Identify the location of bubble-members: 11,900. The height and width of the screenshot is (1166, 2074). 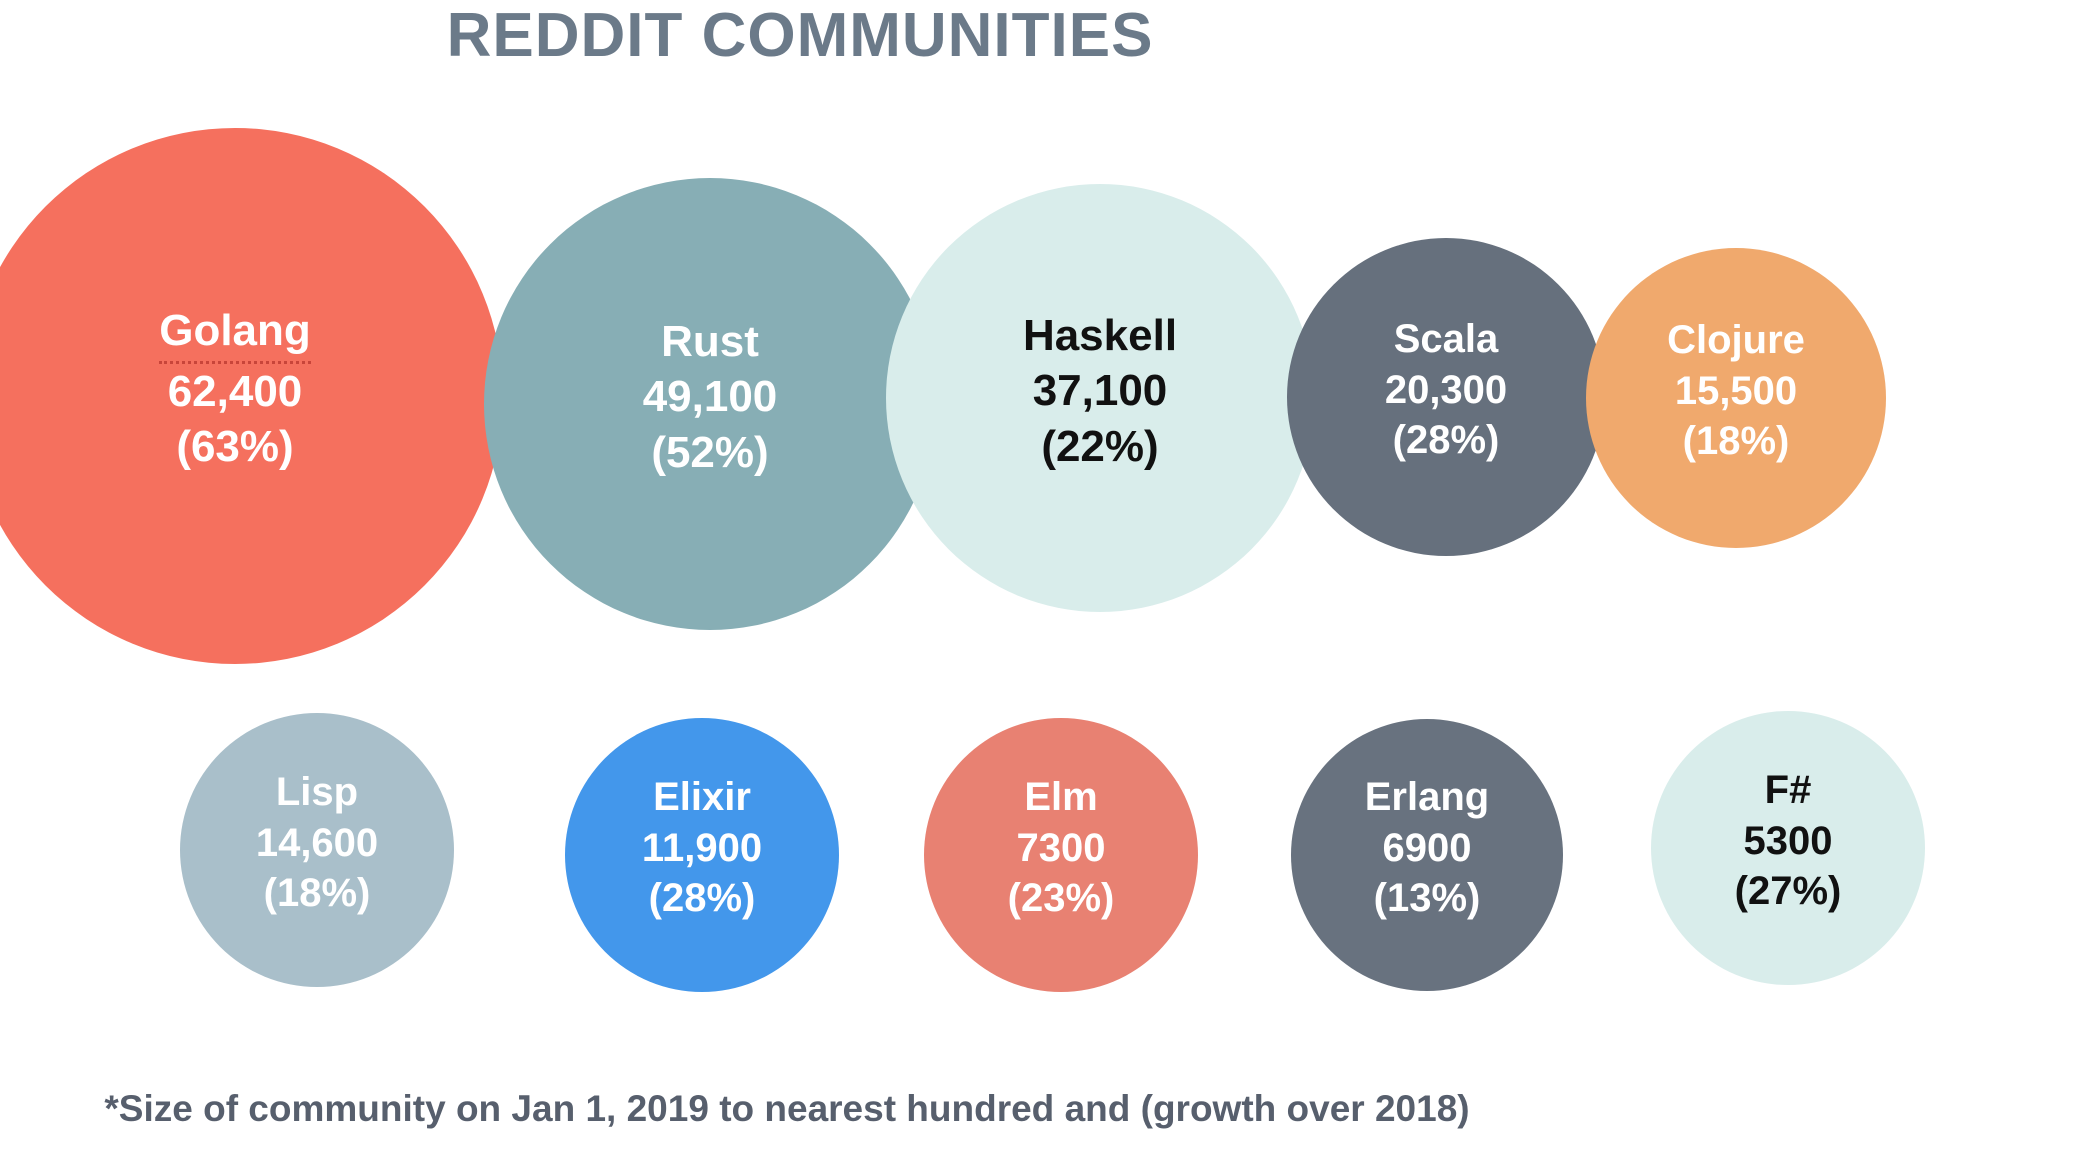
(702, 847).